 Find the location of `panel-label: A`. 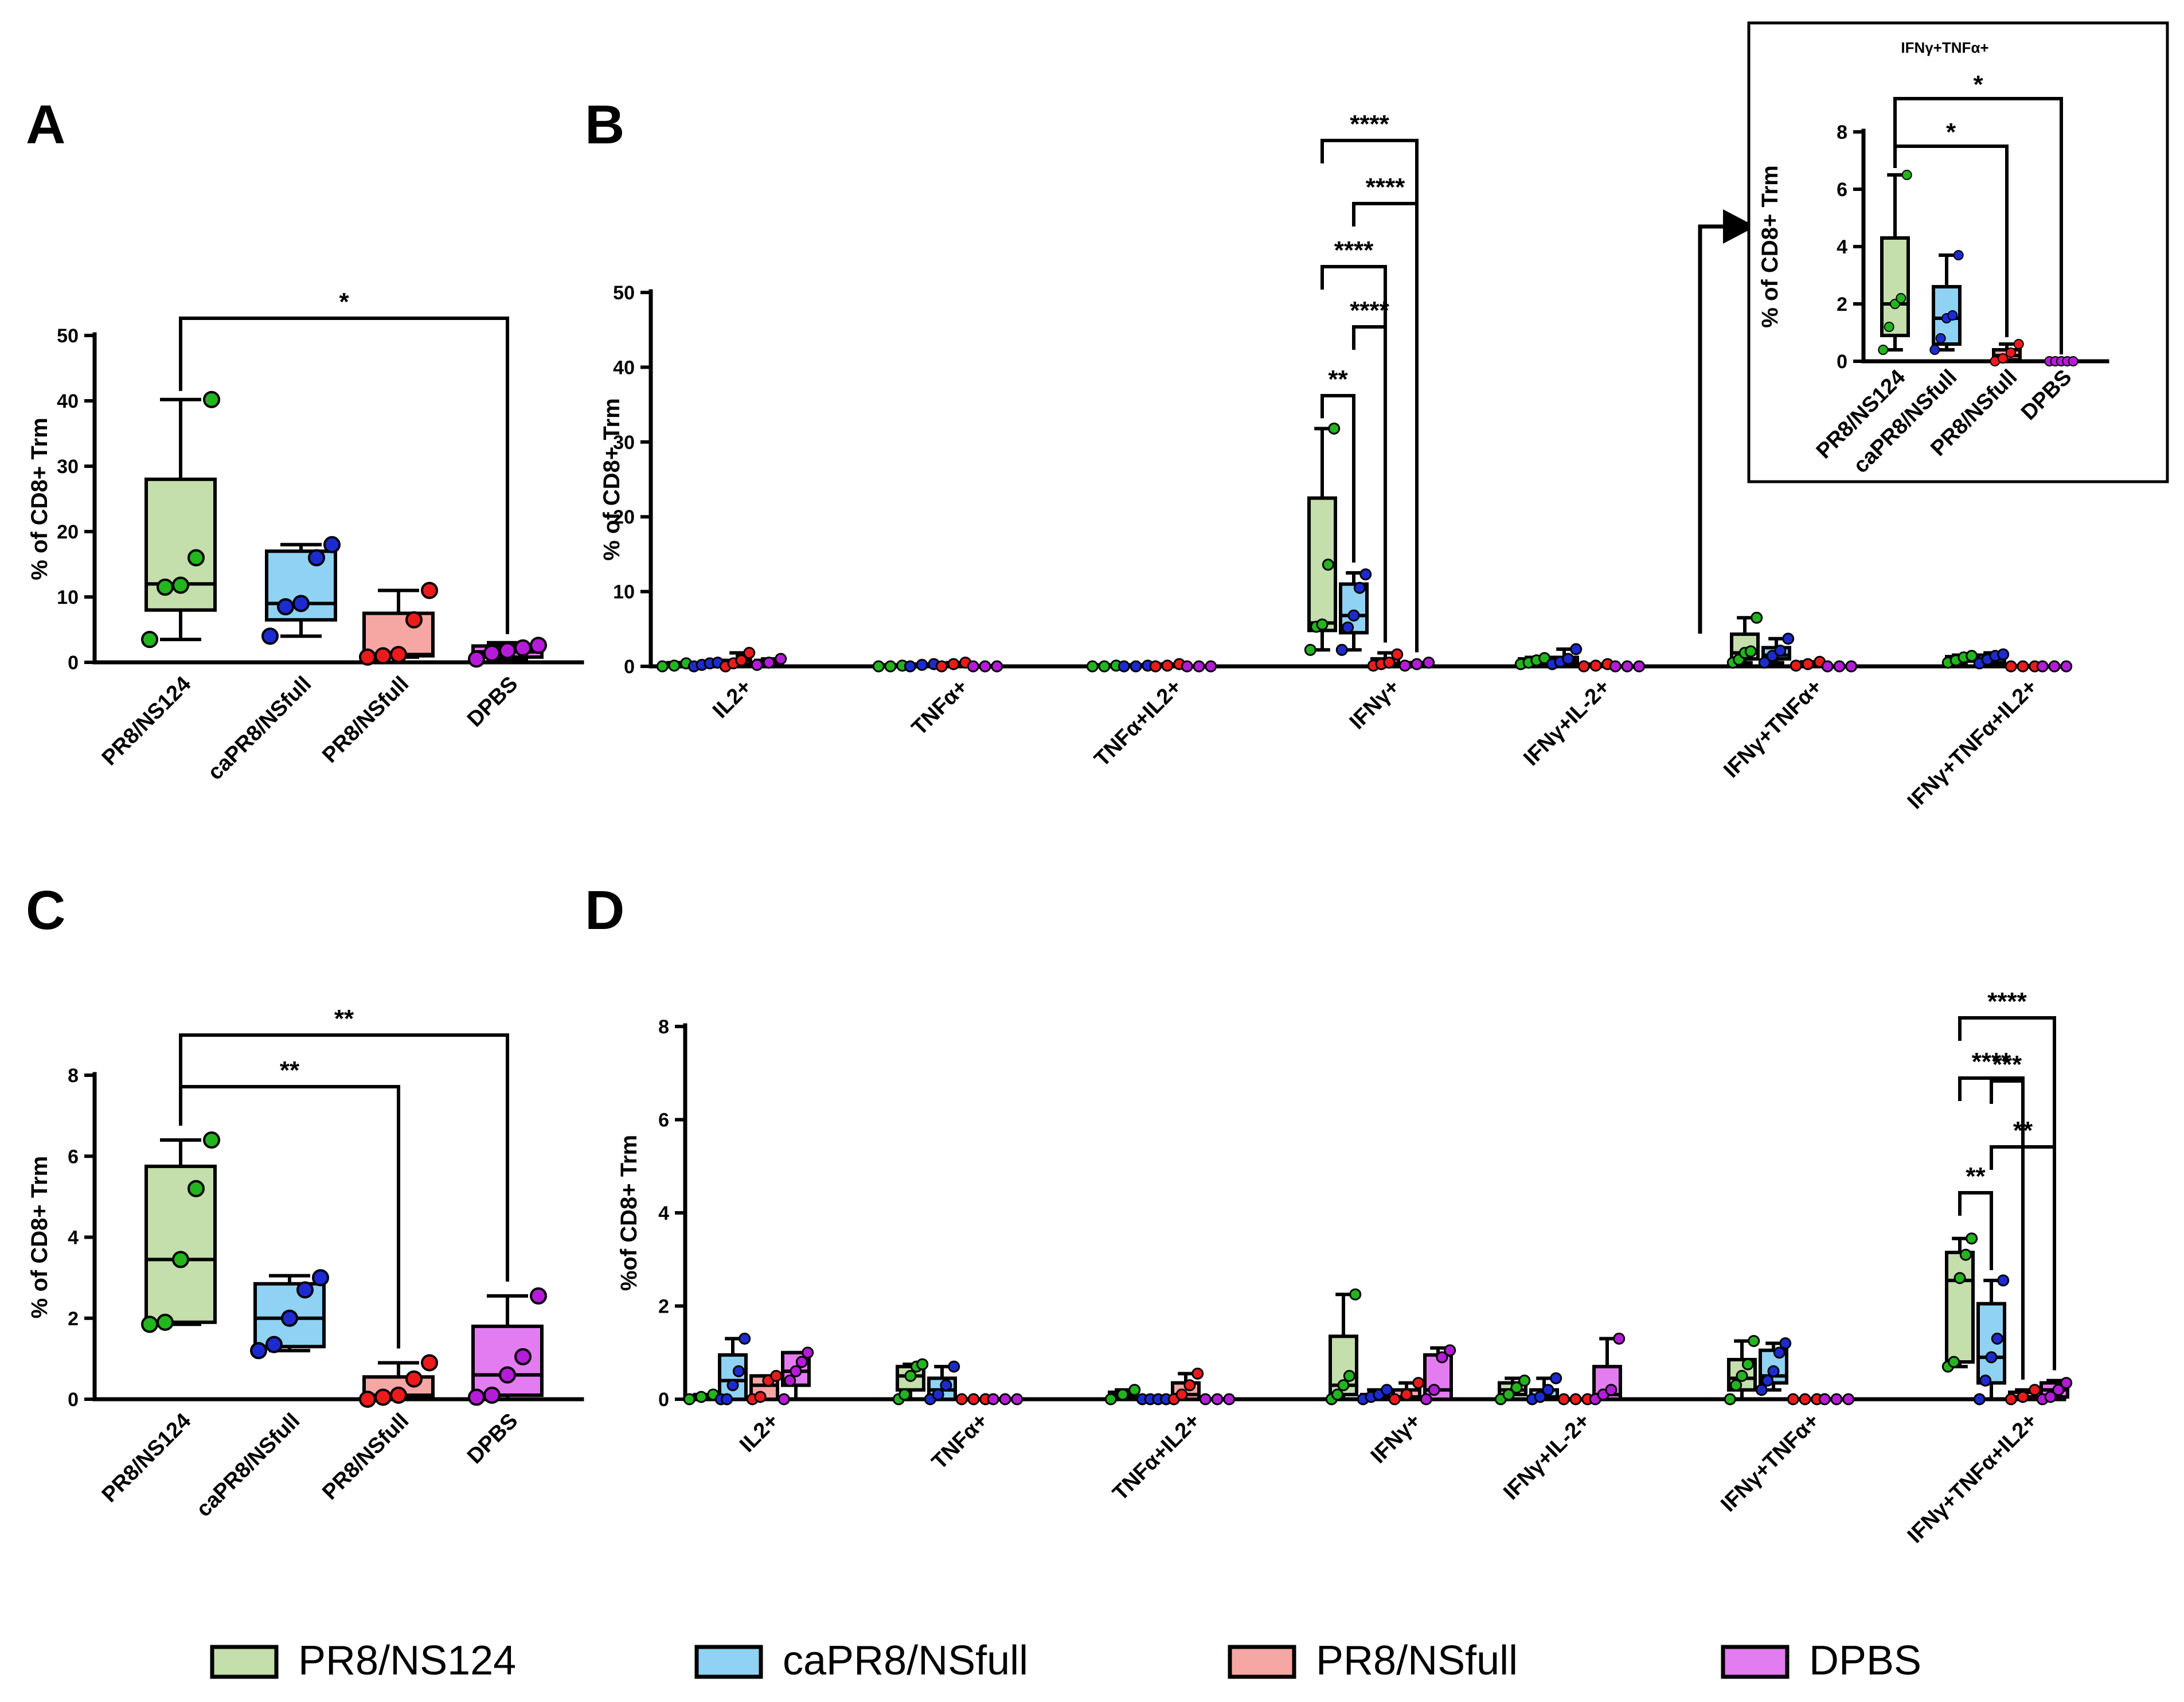

panel-label: A is located at coordinates (45, 124).